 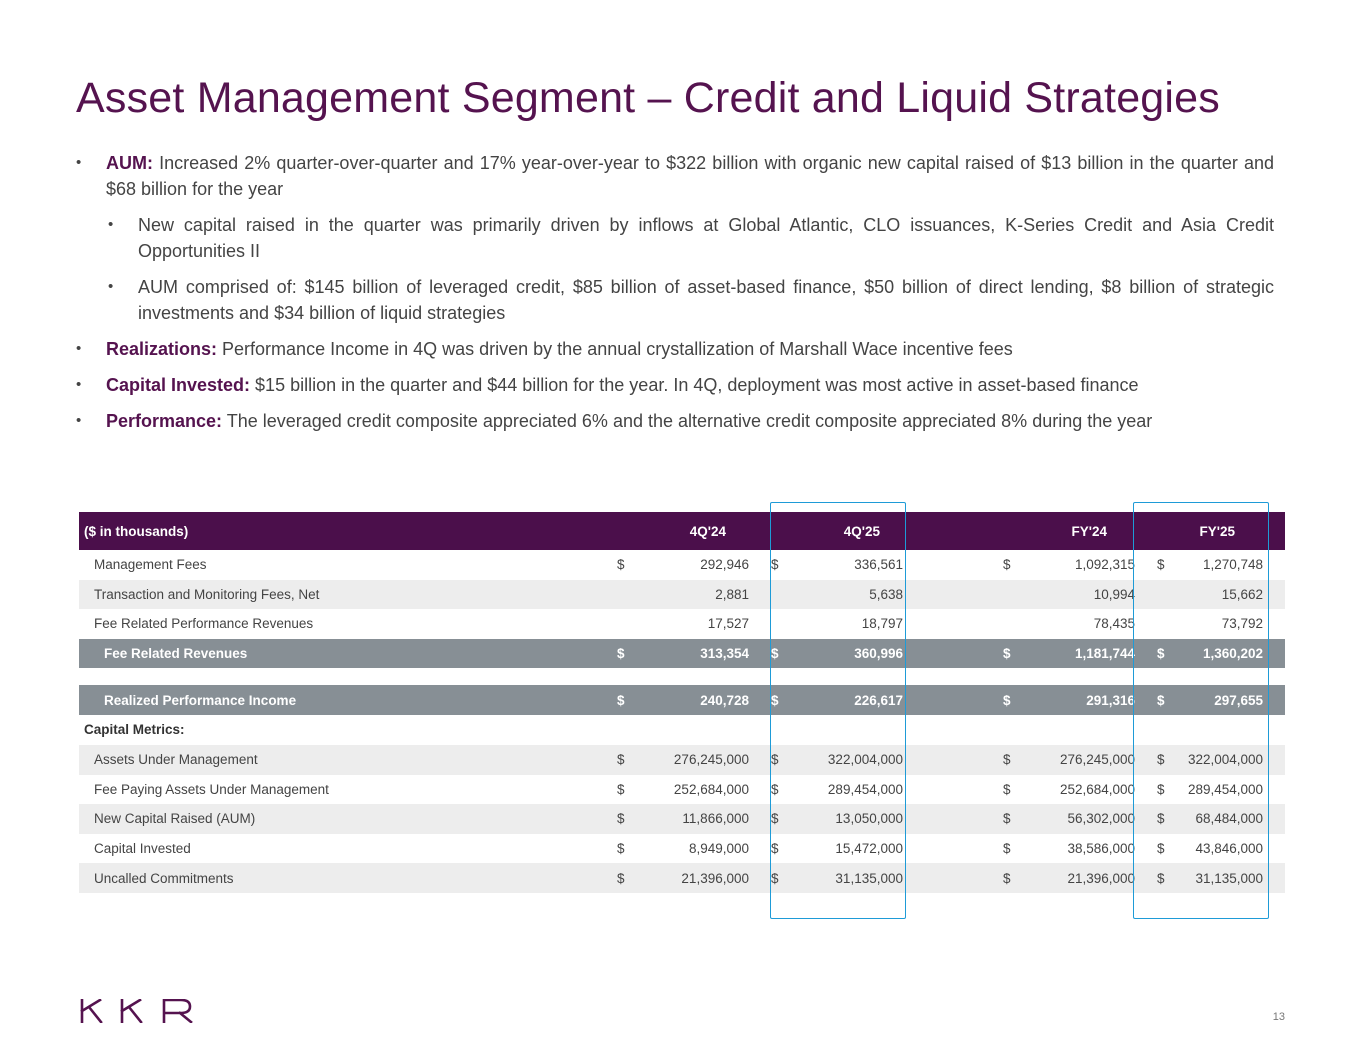 What do you see at coordinates (724, 565) in the screenshot?
I see `cell-value: 292,946` at bounding box center [724, 565].